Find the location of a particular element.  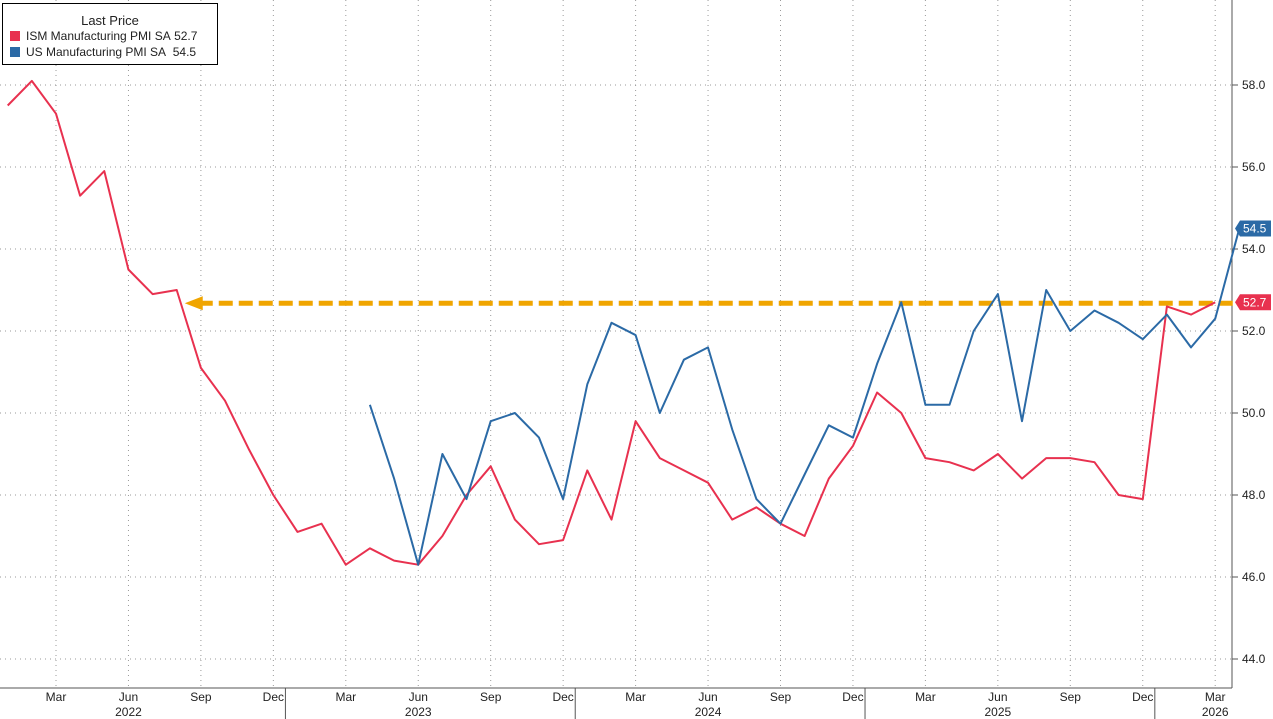

last-value-flag-ism: 52.7 is located at coordinates (1253, 302).